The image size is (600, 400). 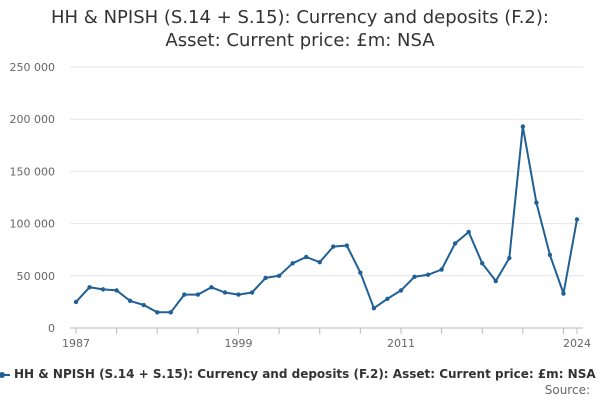 I want to click on source-label: Source:, so click(x=567, y=390).